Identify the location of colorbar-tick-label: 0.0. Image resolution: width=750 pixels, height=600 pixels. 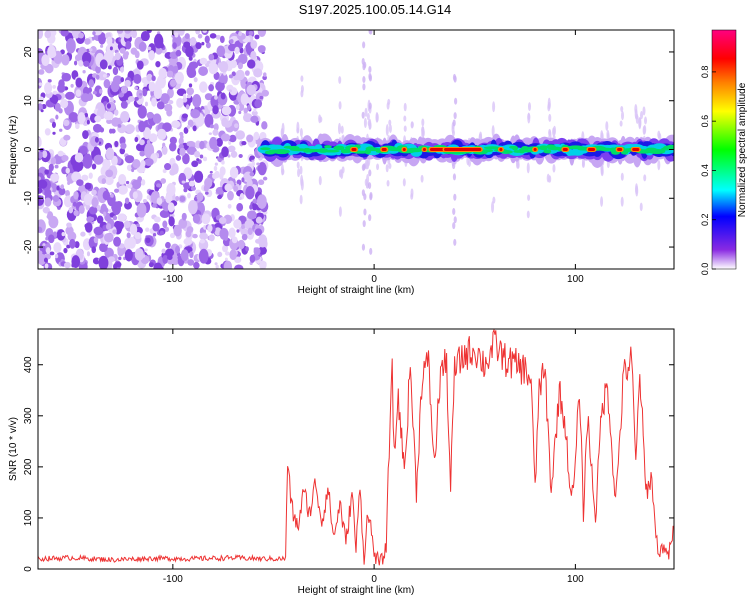
(705, 269).